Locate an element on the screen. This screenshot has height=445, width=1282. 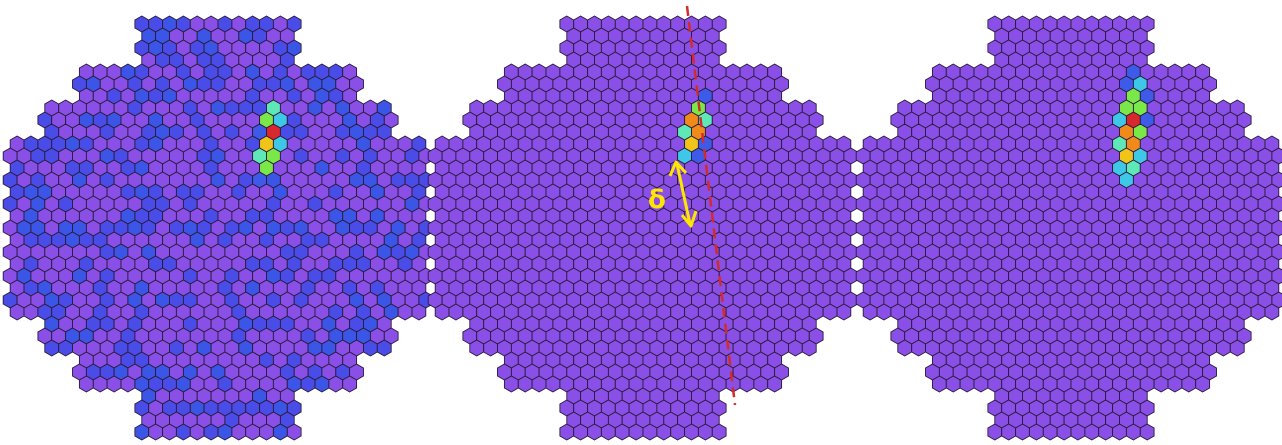
shower-axis-dashed-line is located at coordinates (711, 205).